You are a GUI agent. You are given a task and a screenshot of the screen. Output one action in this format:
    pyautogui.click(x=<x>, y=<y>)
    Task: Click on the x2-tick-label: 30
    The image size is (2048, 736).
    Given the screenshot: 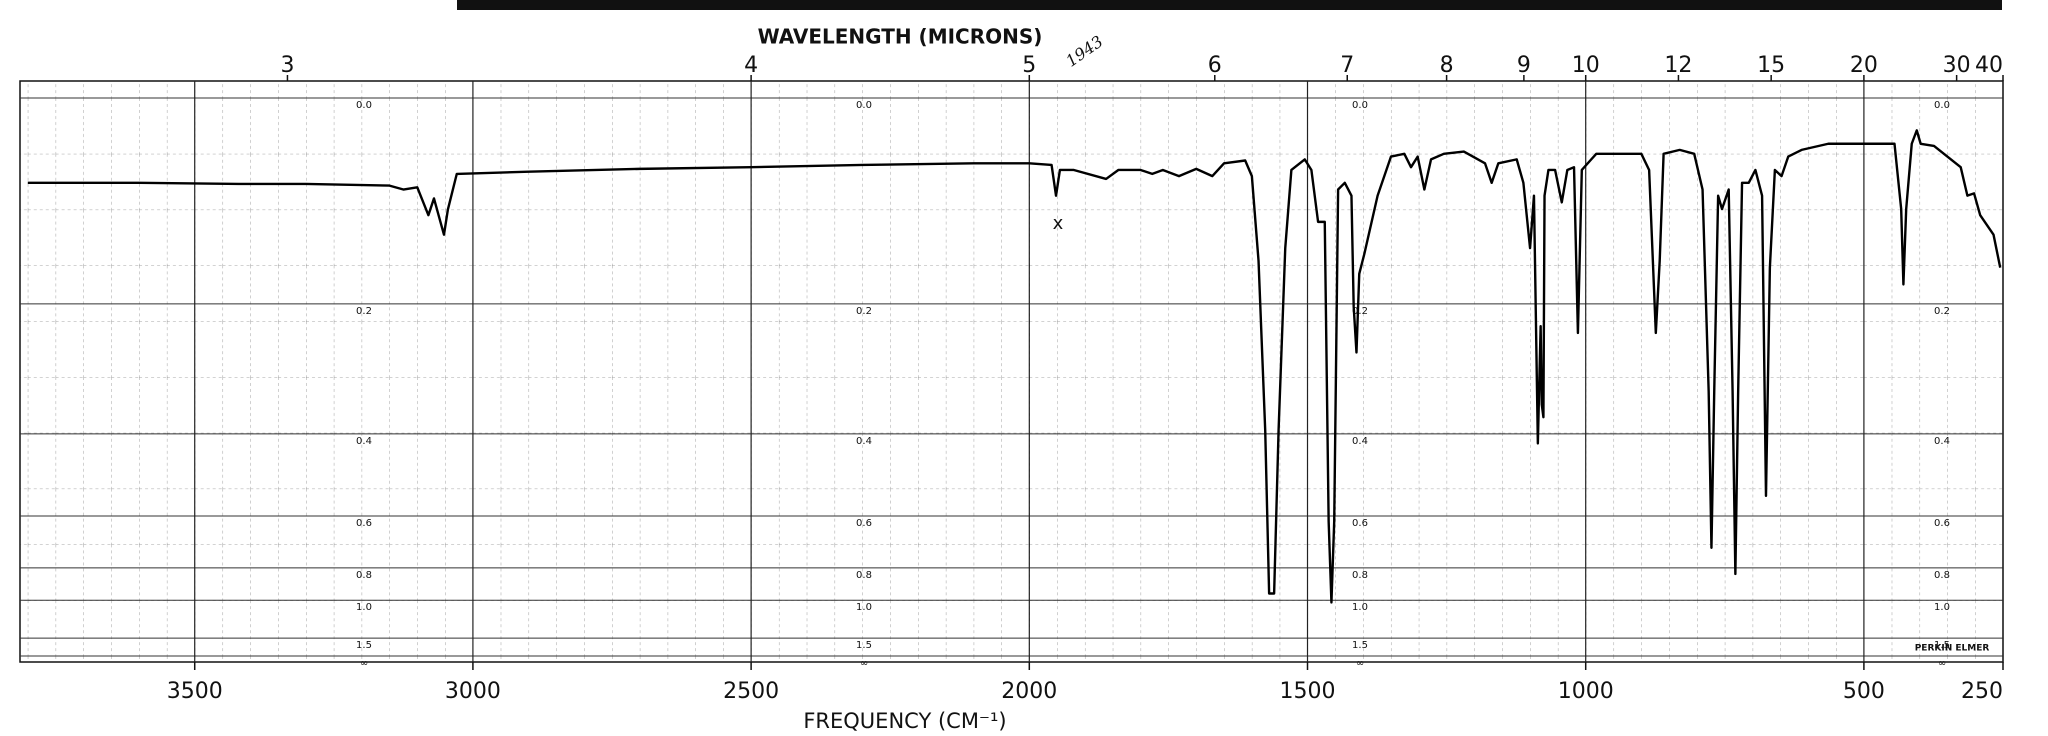 What is the action you would take?
    pyautogui.click(x=1957, y=65)
    